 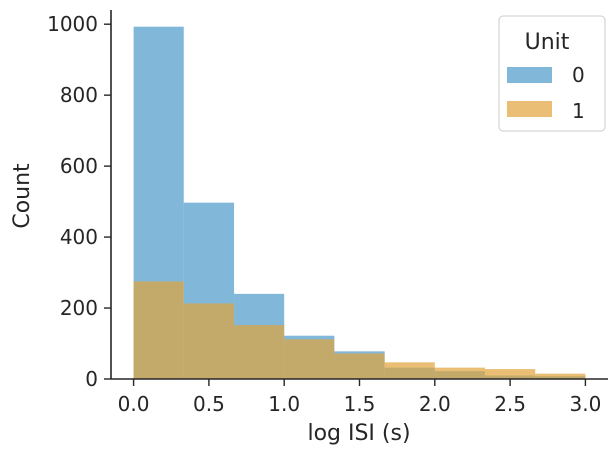 I want to click on legend: Unit 0 1, so click(x=552, y=73).